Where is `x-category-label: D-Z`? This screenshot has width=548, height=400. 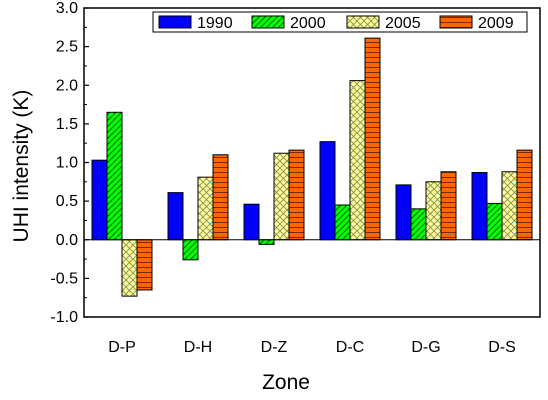 x-category-label: D-Z is located at coordinates (274, 347).